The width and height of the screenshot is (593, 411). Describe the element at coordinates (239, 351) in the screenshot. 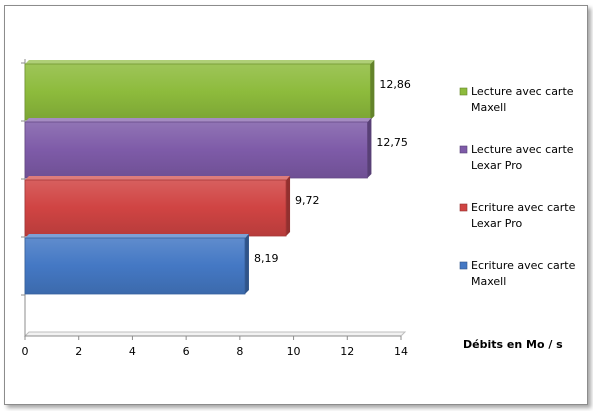

I see `x-tick-label: 8` at that location.